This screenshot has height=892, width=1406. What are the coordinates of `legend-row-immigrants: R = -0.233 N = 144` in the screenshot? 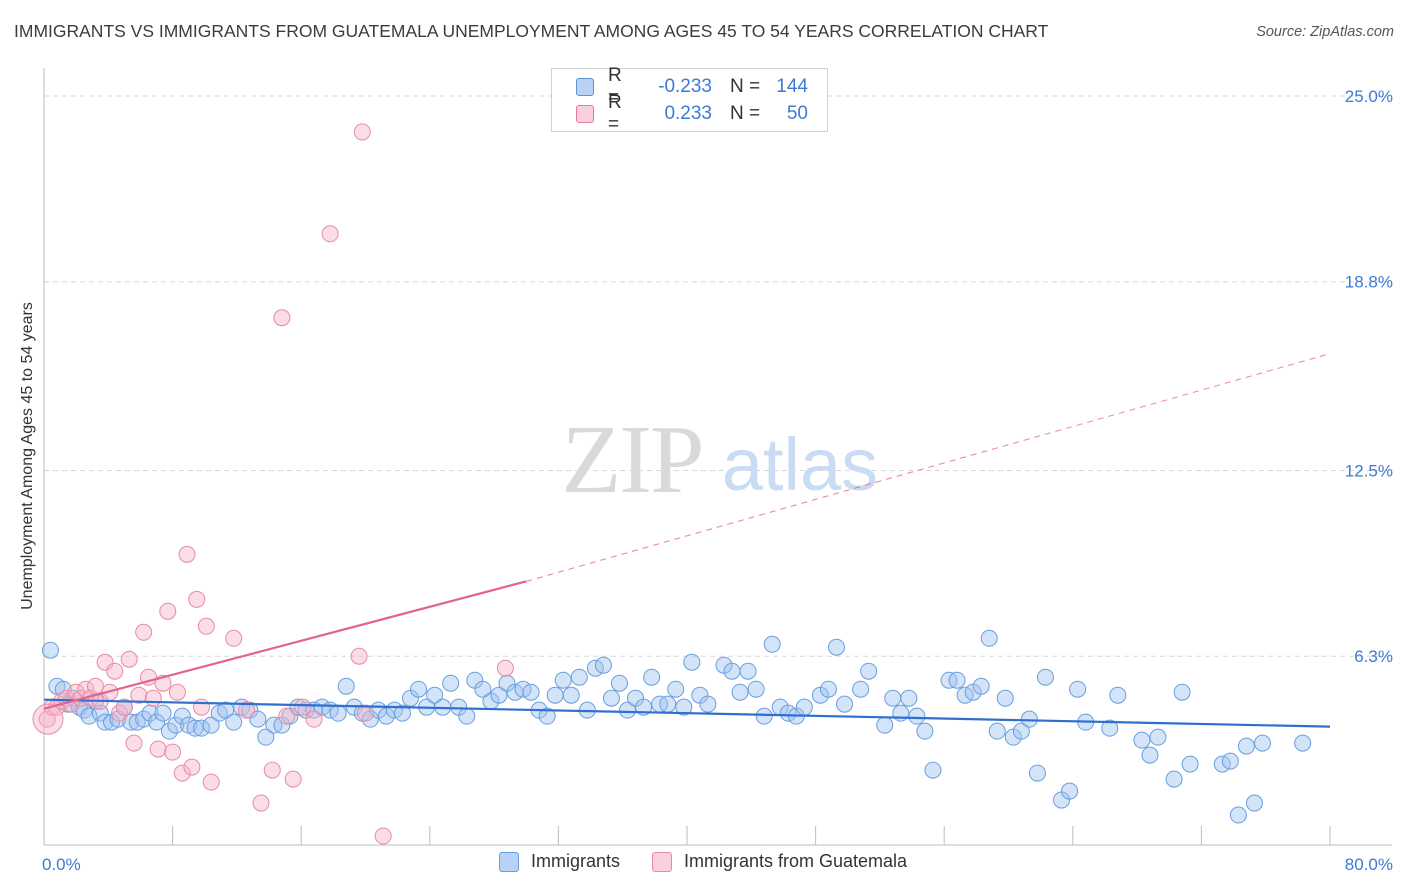 It's located at (692, 86).